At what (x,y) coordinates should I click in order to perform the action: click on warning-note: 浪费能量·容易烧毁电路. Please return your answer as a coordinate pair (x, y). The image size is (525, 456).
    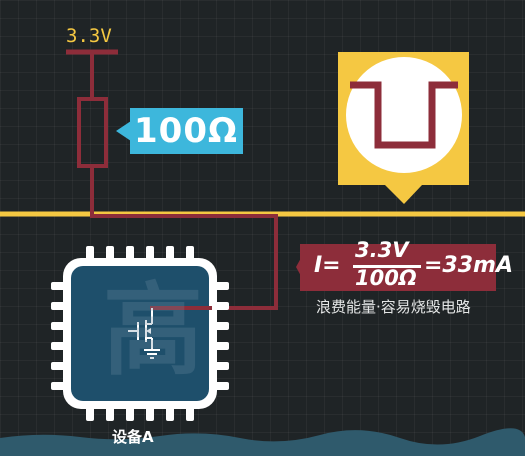
    Looking at the image, I should click on (393, 307).